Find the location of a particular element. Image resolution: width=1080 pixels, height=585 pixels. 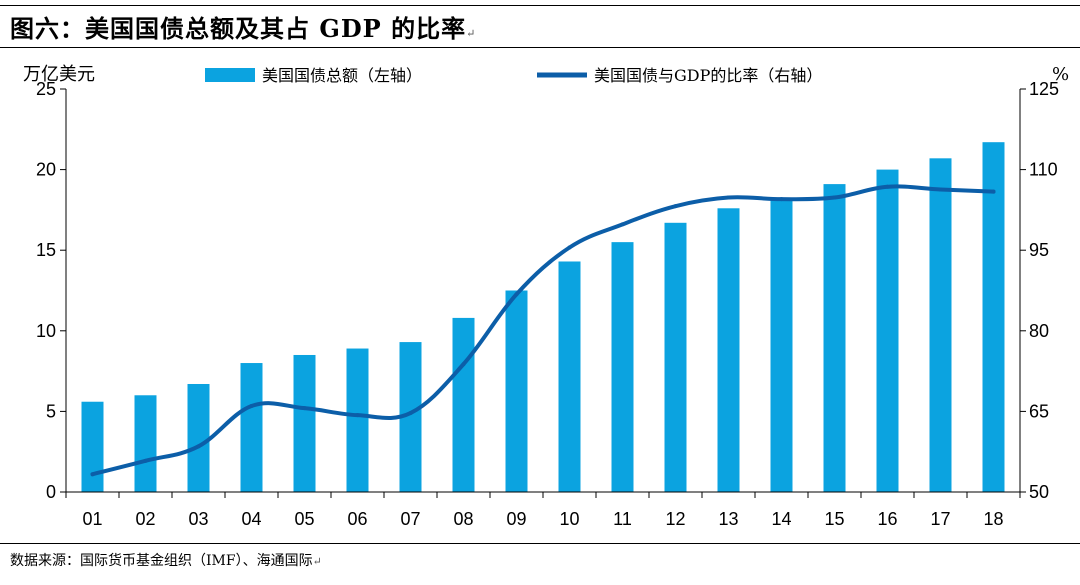

x-tick-label: 07 is located at coordinates (410, 519).